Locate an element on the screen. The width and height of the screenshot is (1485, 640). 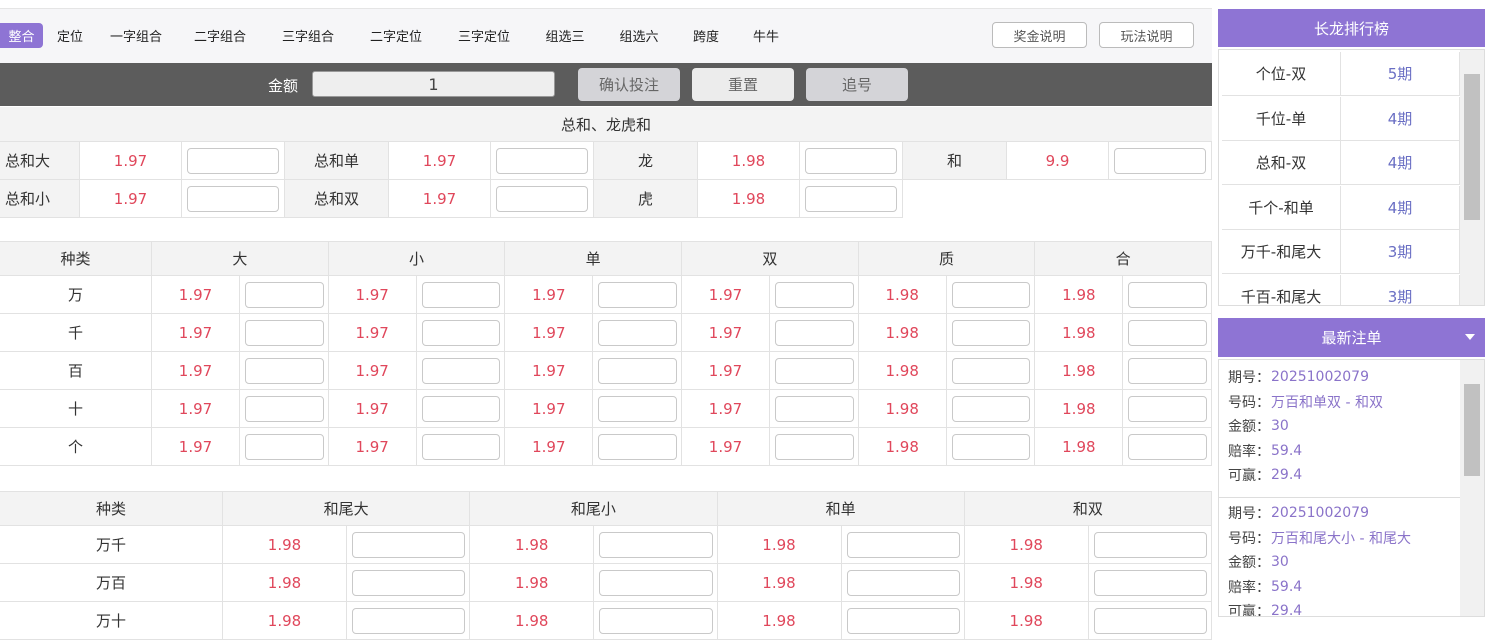
row-label: 个 is located at coordinates (76, 447).